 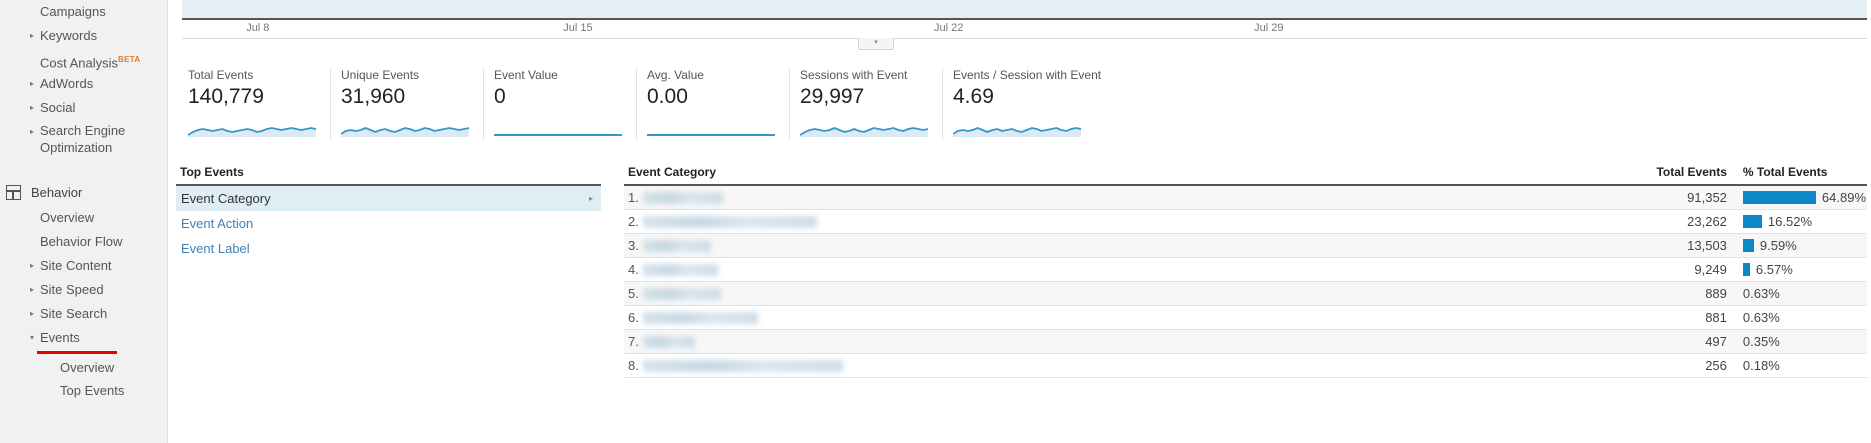 What do you see at coordinates (1800, 175) in the screenshot?
I see `col-header-pct-total: % Total Events` at bounding box center [1800, 175].